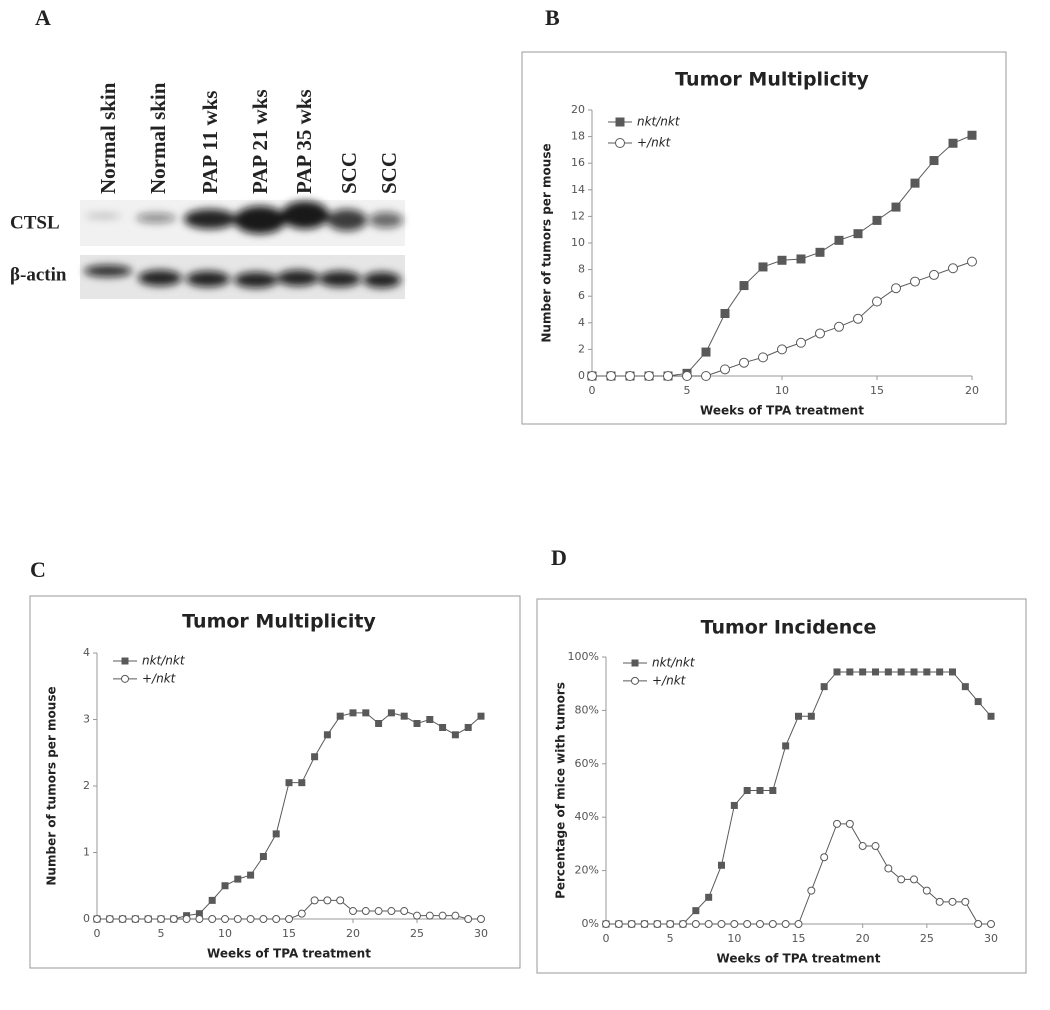 The height and width of the screenshot is (1010, 1050). I want to click on y-tick-label: 2, so click(581, 348).